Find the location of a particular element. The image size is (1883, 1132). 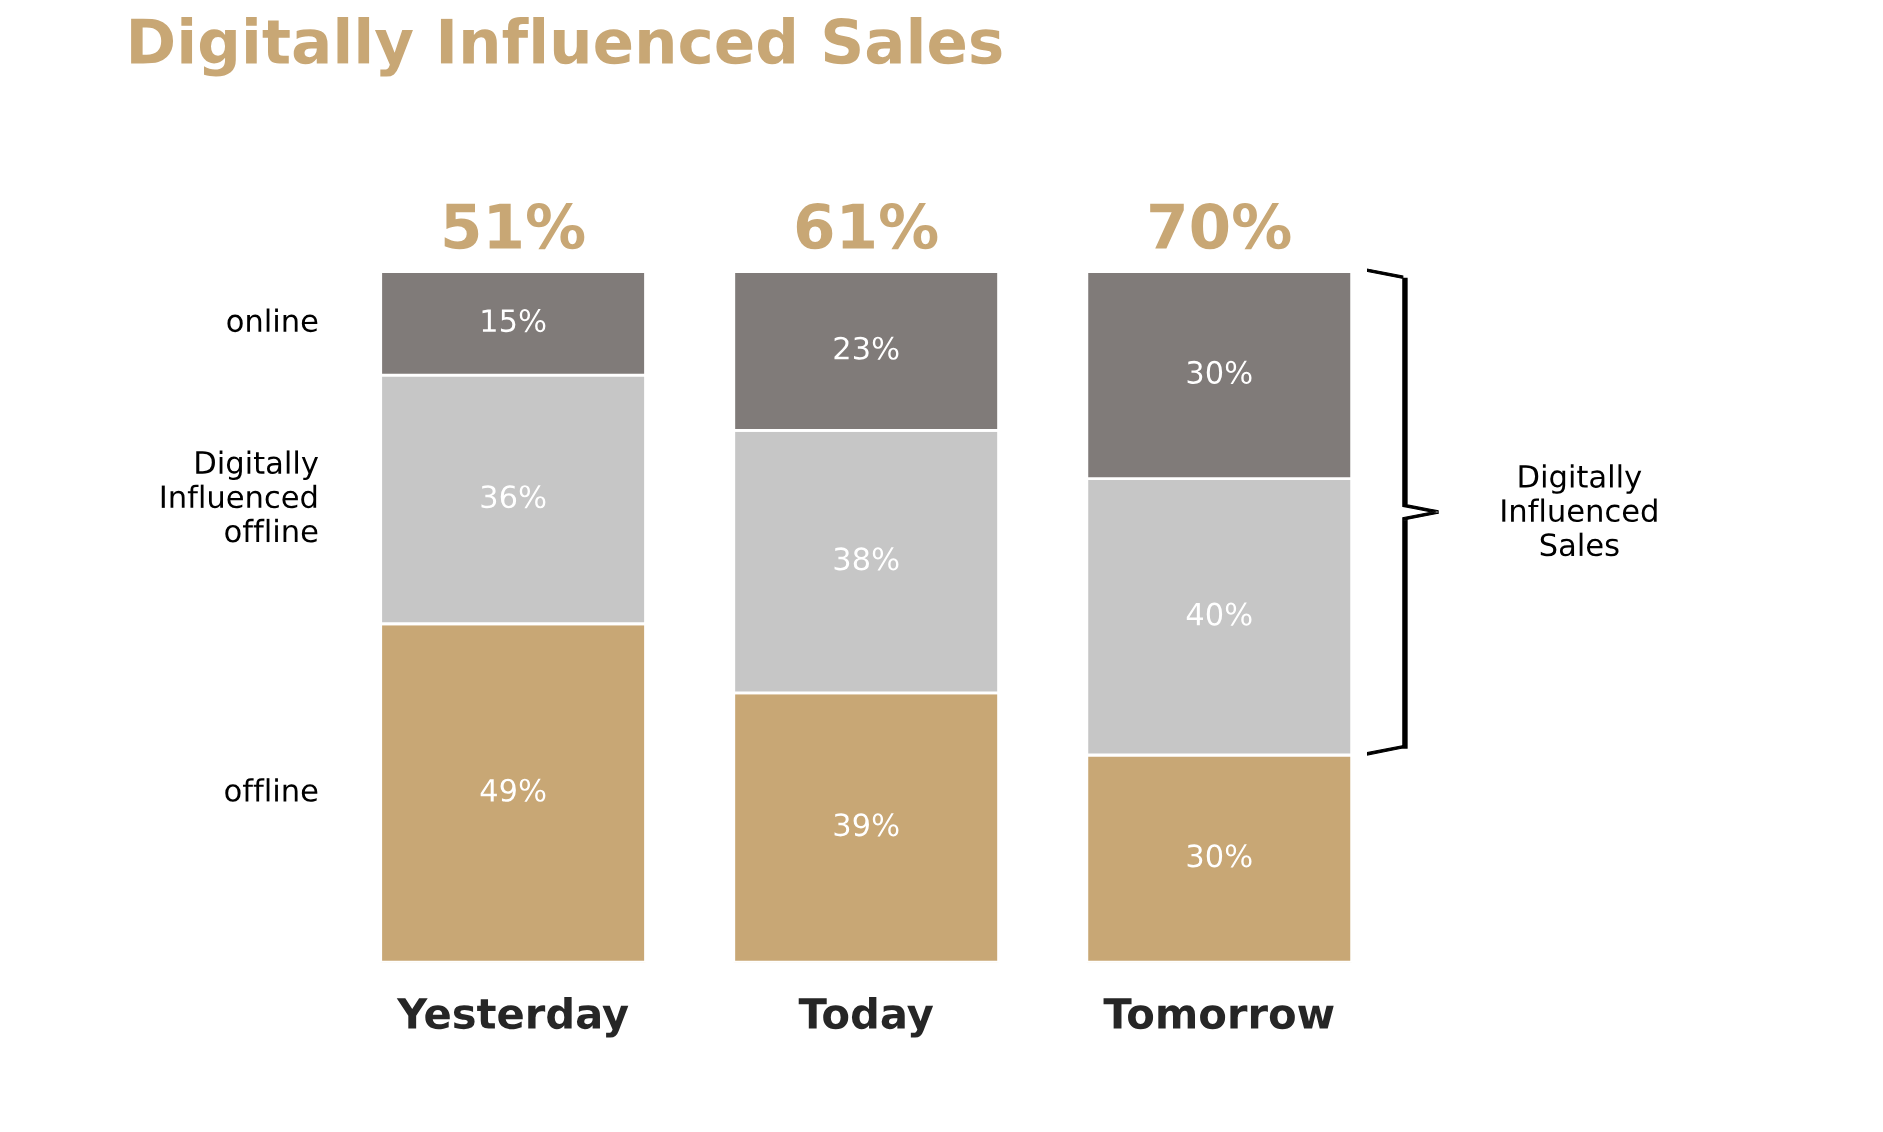

x-tick-label: Yesterday is located at coordinates (512, 1017).